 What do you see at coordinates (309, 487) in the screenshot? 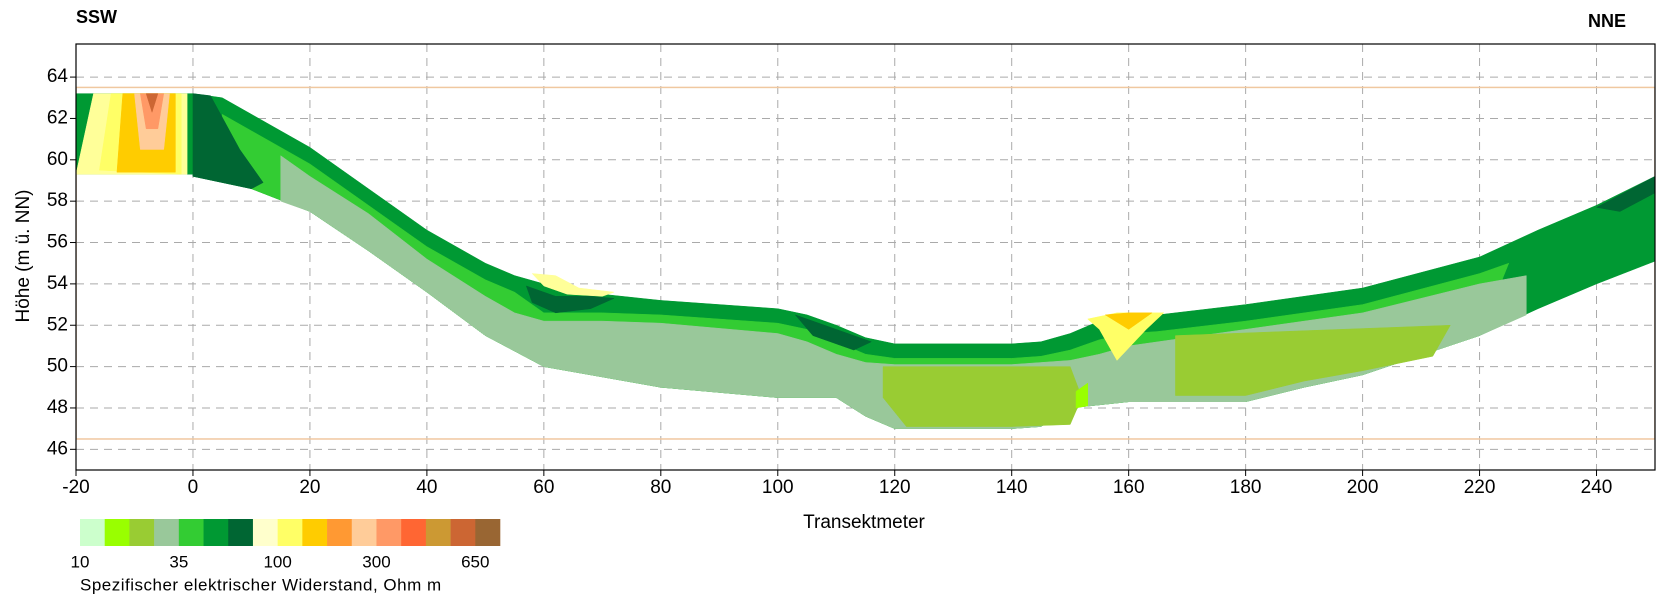
I see `x-tick-label: 20` at bounding box center [309, 487].